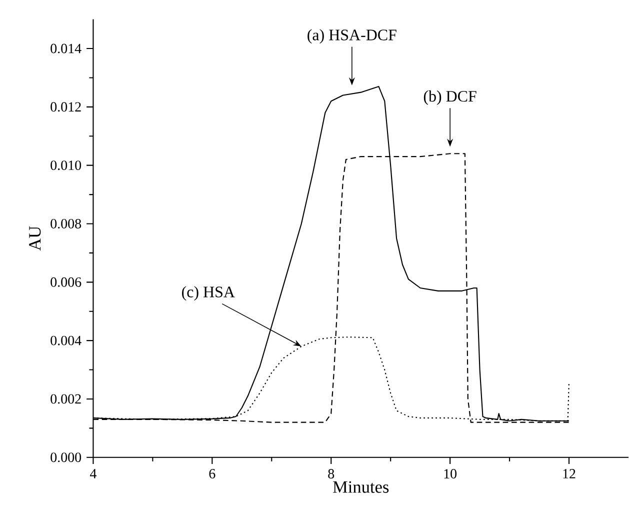  What do you see at coordinates (360, 487) in the screenshot?
I see `x-axis-title: Minutes` at bounding box center [360, 487].